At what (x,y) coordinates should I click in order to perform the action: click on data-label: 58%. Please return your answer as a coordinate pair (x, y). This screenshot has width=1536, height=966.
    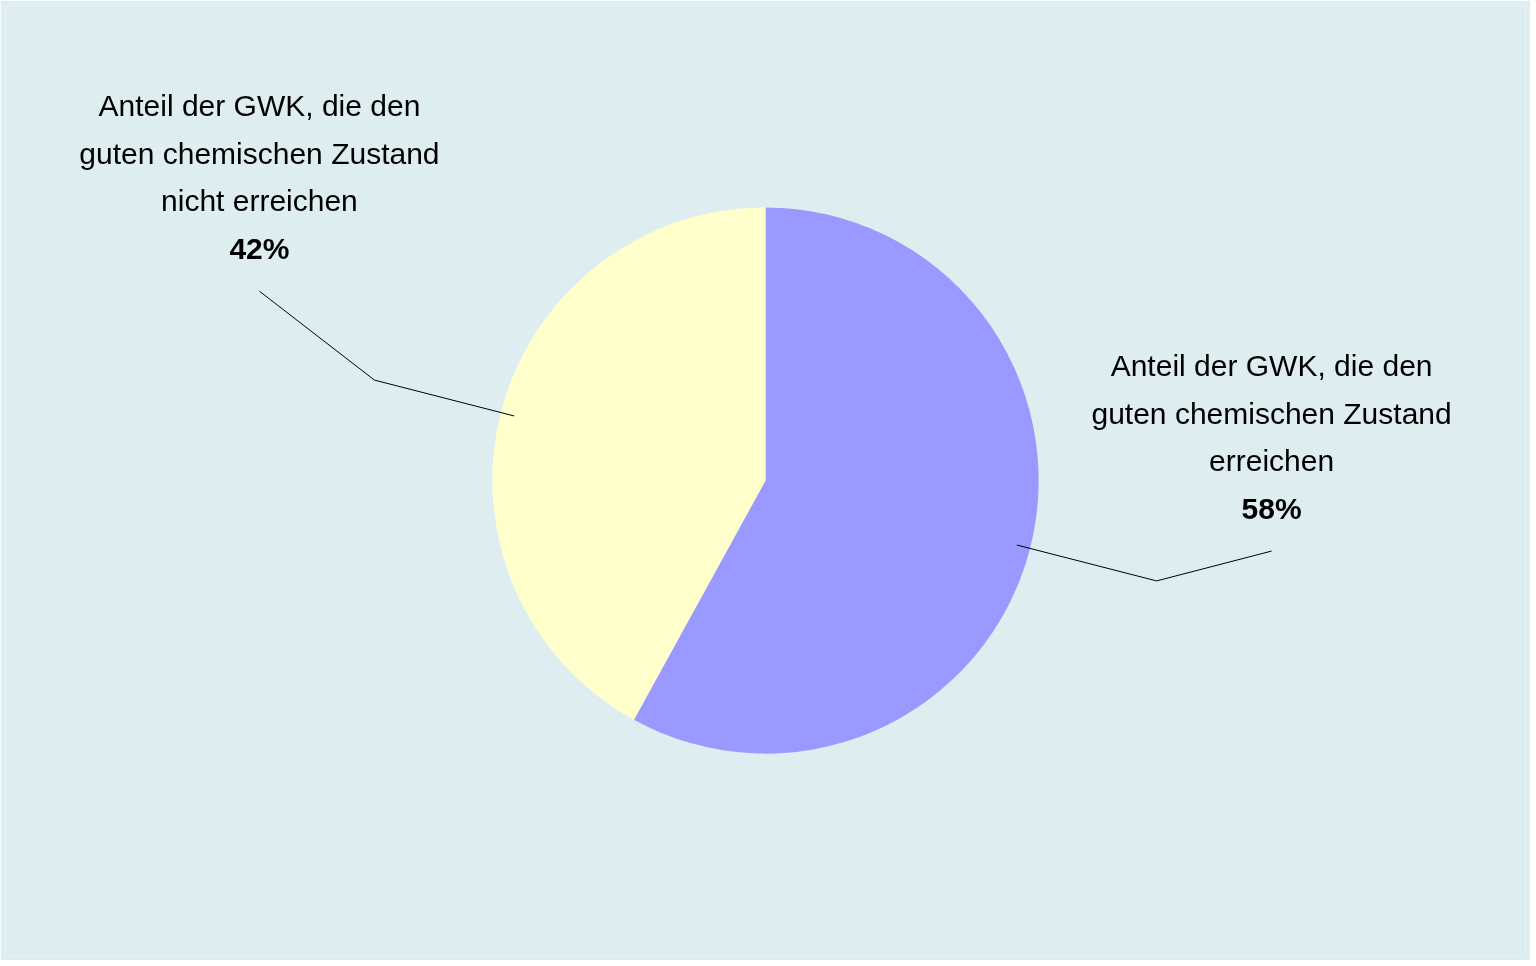
    Looking at the image, I should click on (1271, 508).